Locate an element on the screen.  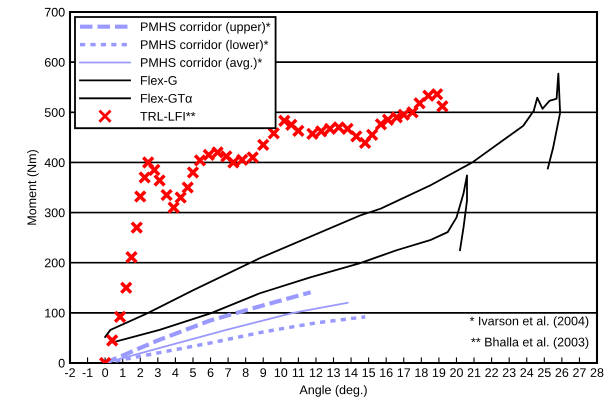
y-tick-label: 500 is located at coordinates (54, 112).